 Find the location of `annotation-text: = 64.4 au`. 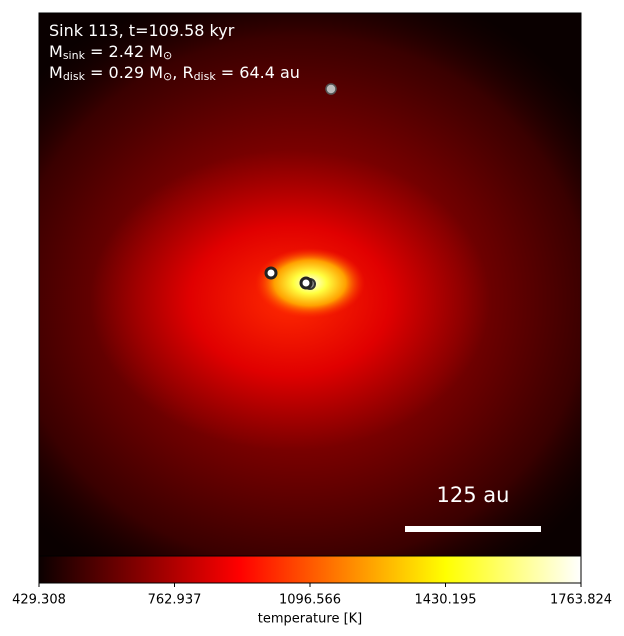

annotation-text: = 64.4 au is located at coordinates (258, 72).